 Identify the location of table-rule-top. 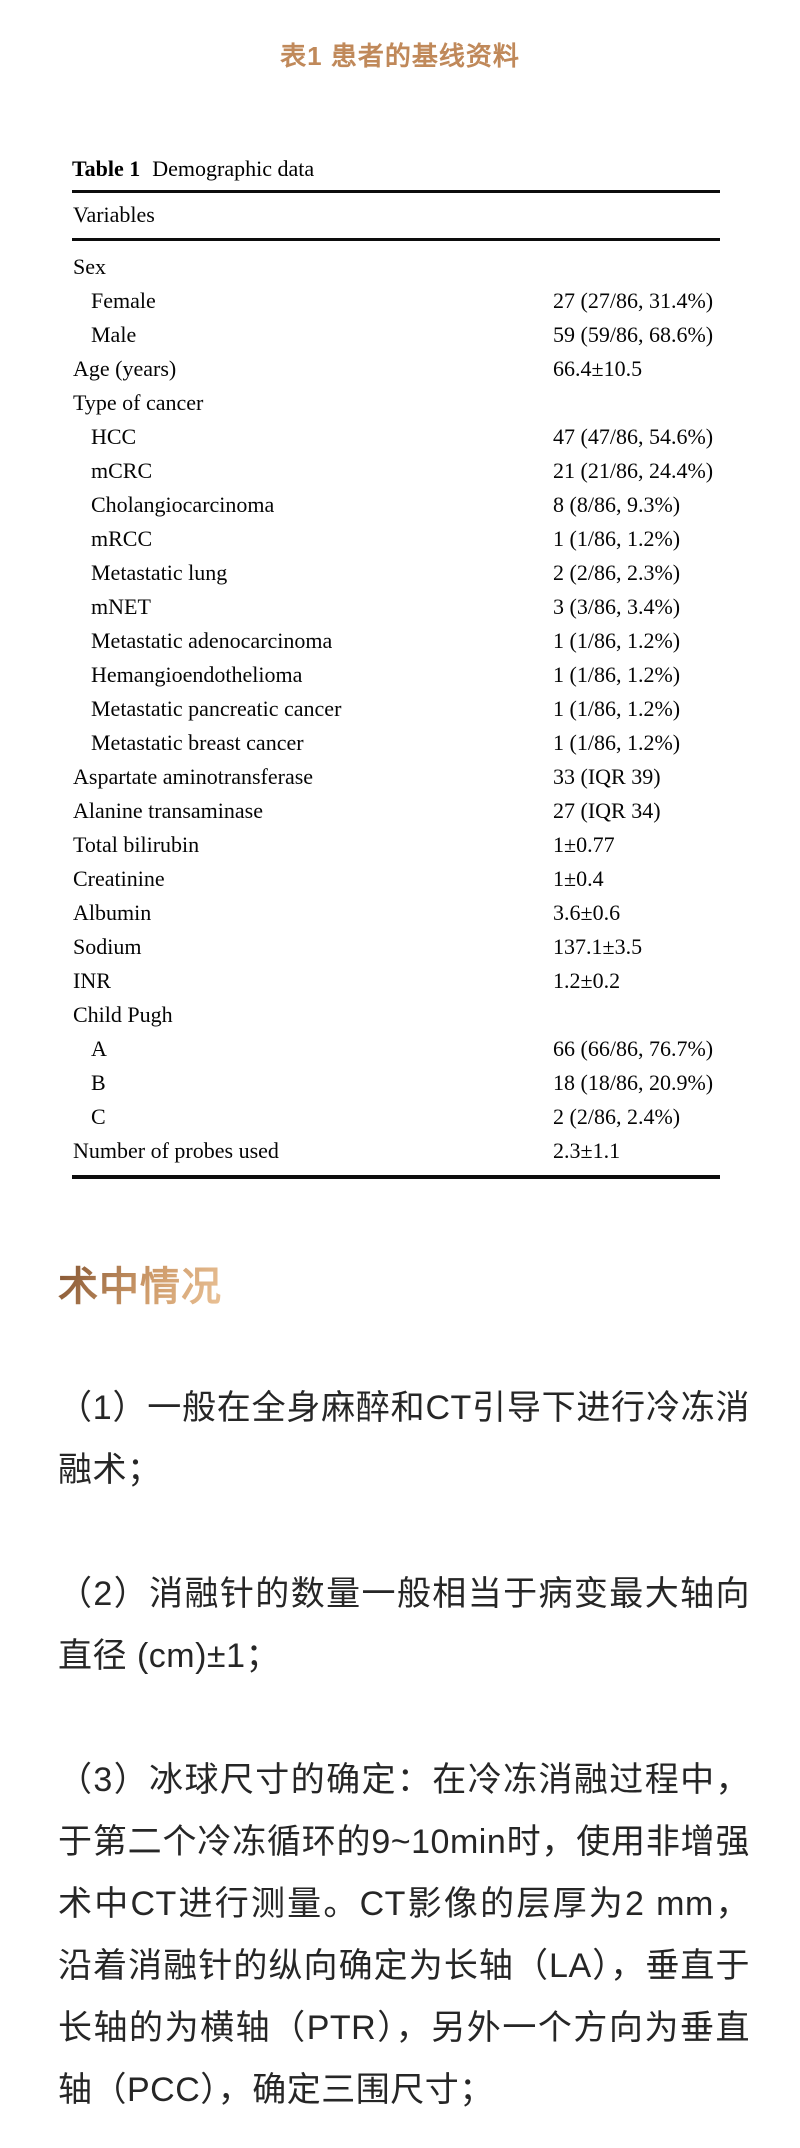
(396, 191).